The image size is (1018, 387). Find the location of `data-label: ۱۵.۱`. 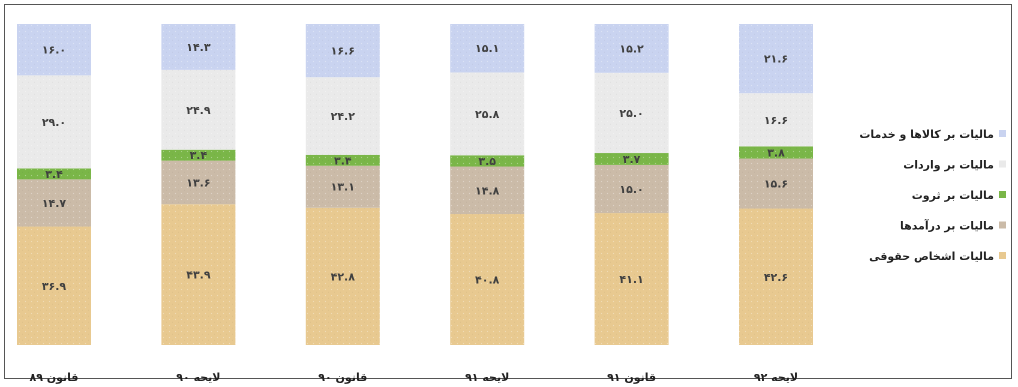

data-label: ۱۵.۱ is located at coordinates (487, 48).